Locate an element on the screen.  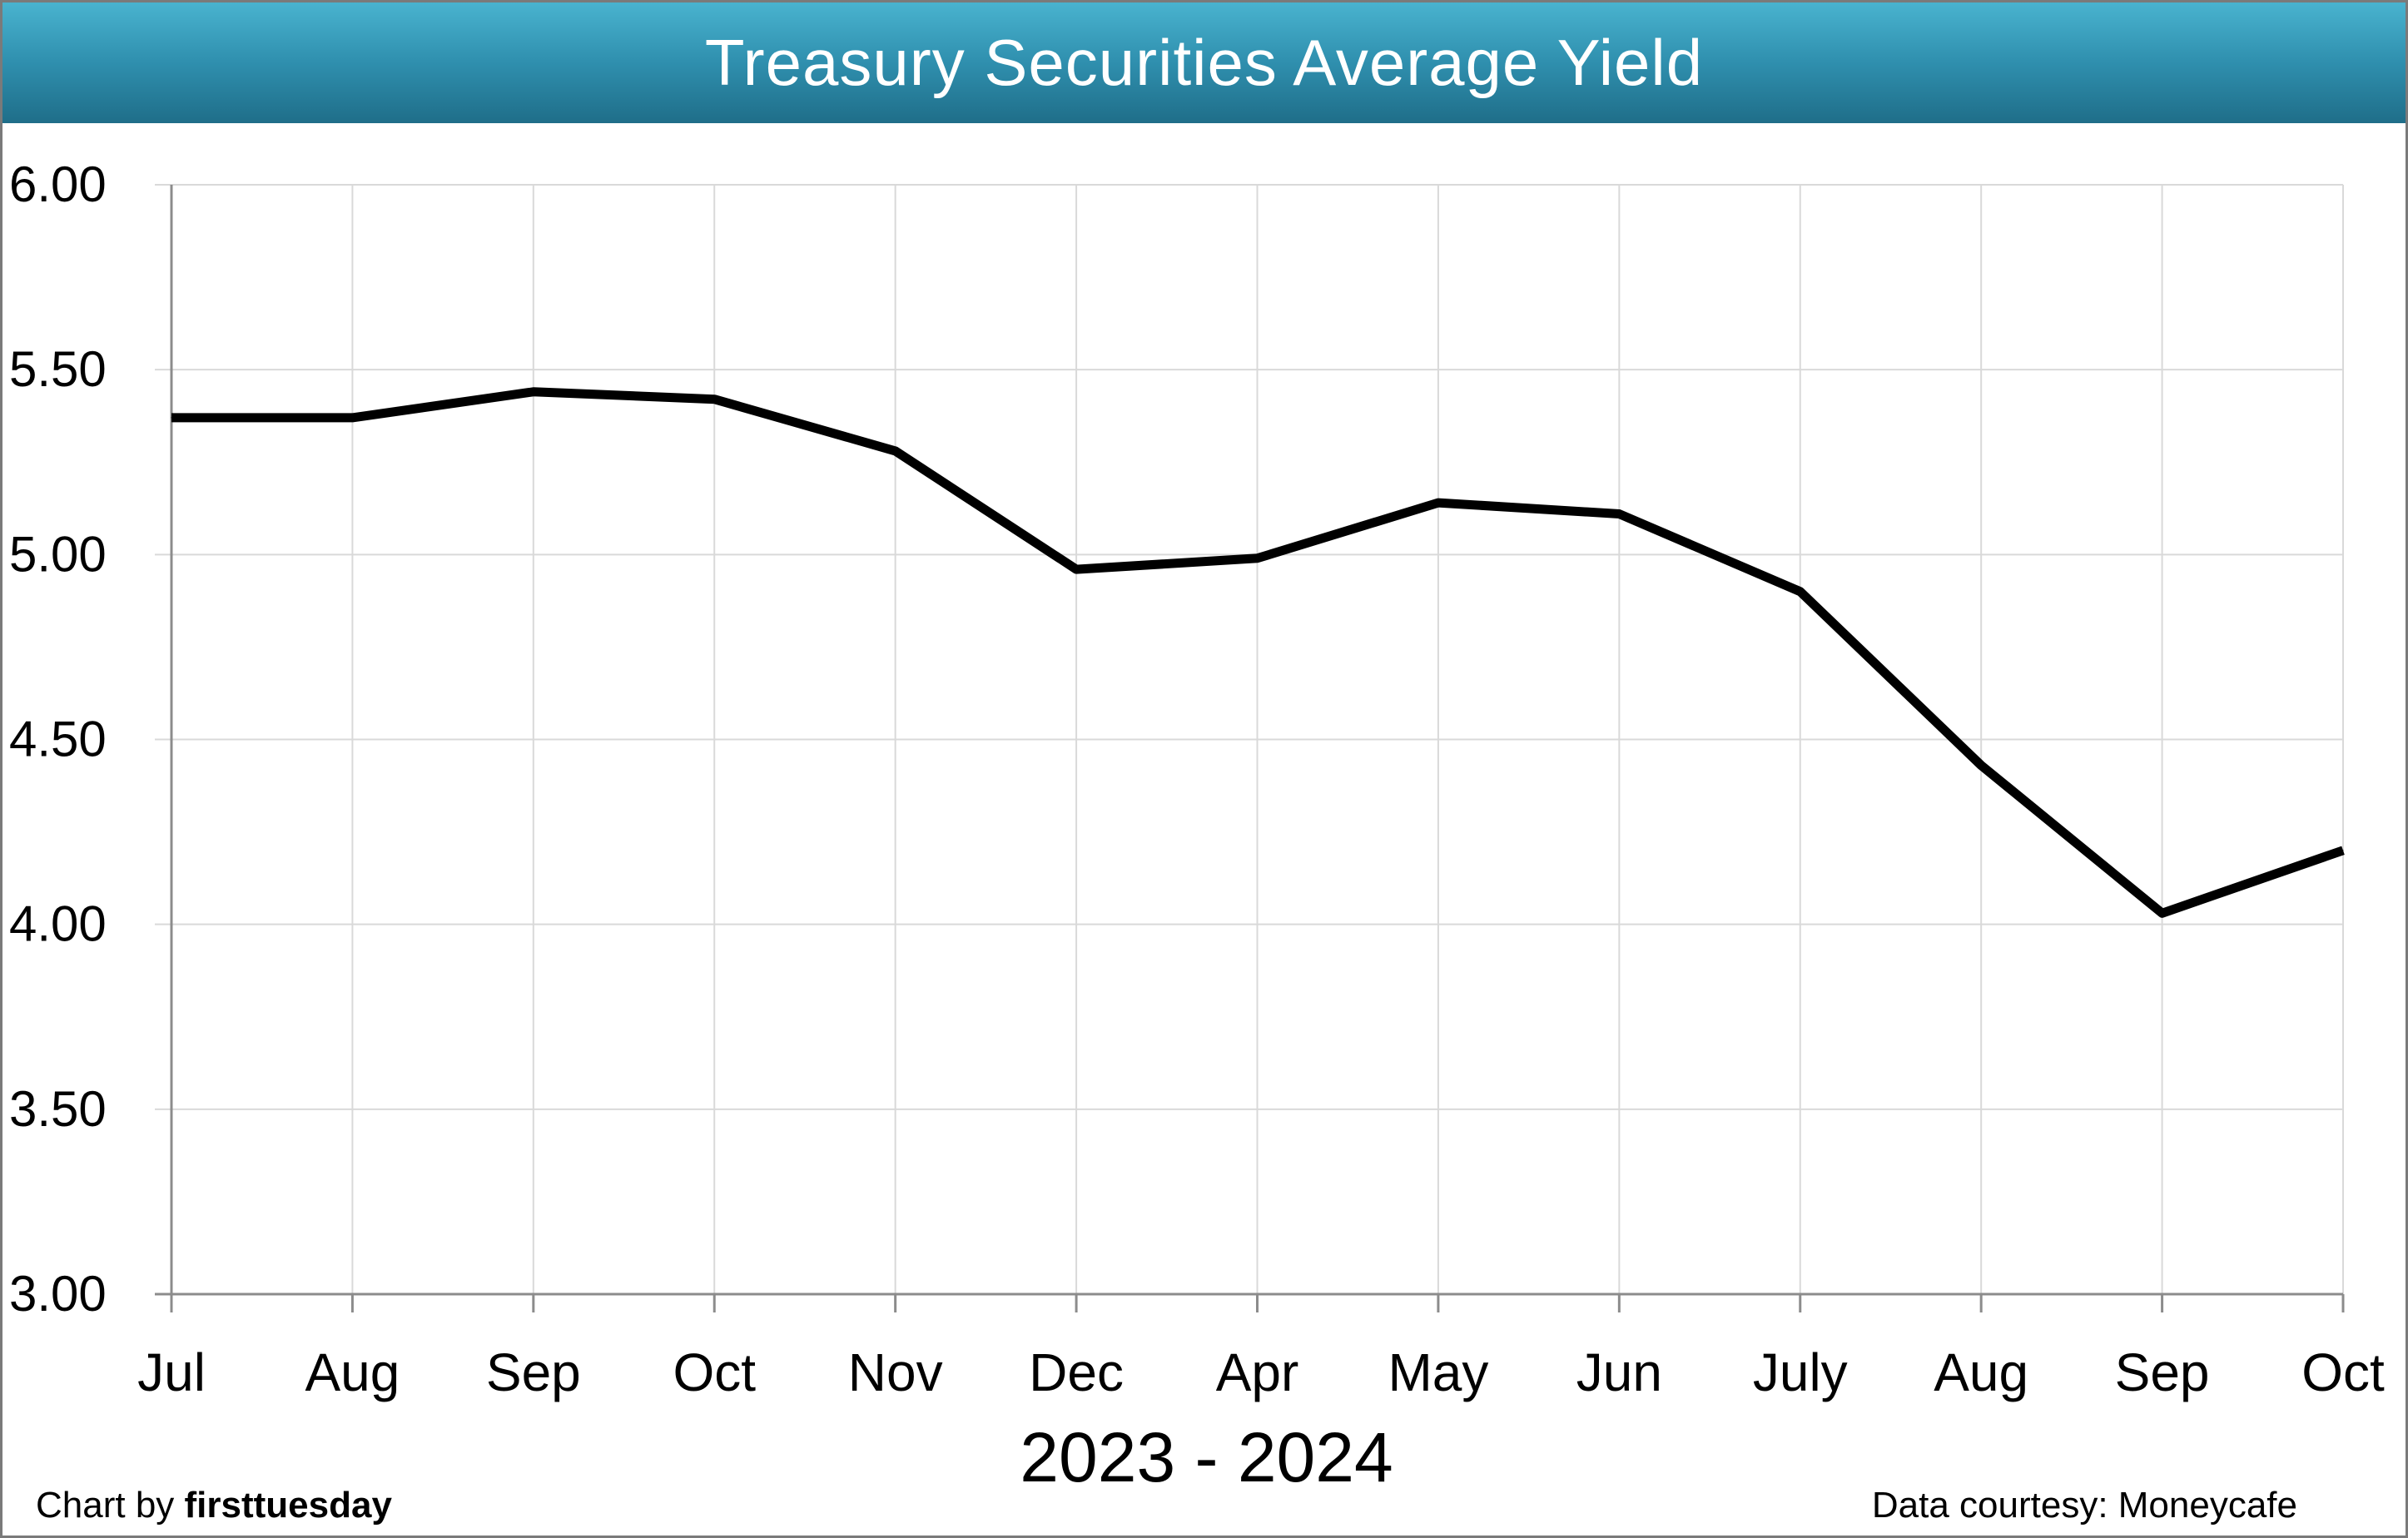
credit-brand: firsttuesday is located at coordinates (288, 1505).